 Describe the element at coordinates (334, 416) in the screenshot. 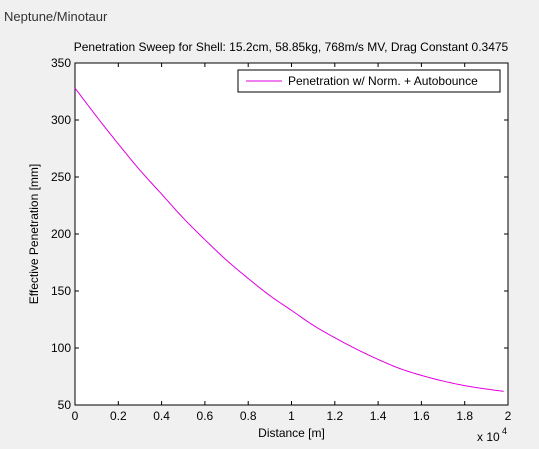

I see `x-tick-label: 1.2` at that location.